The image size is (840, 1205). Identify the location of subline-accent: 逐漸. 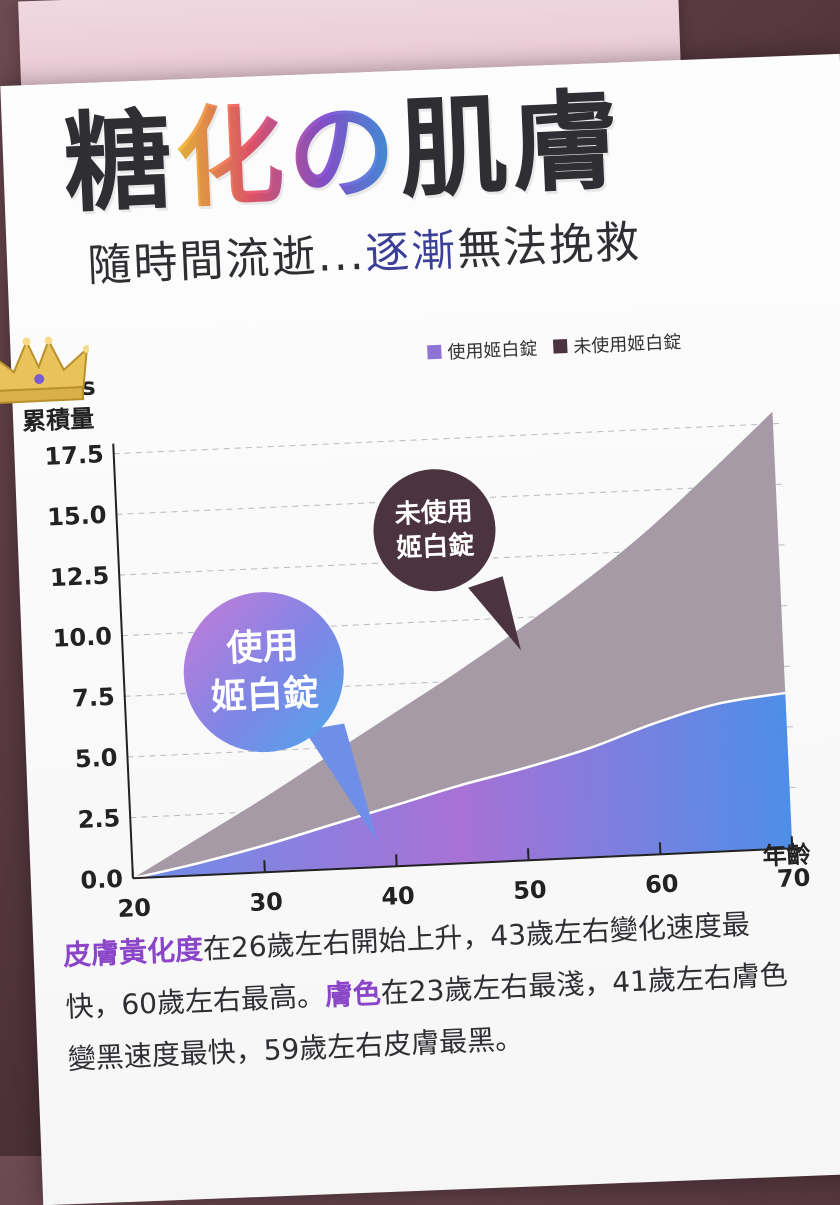
(411, 252).